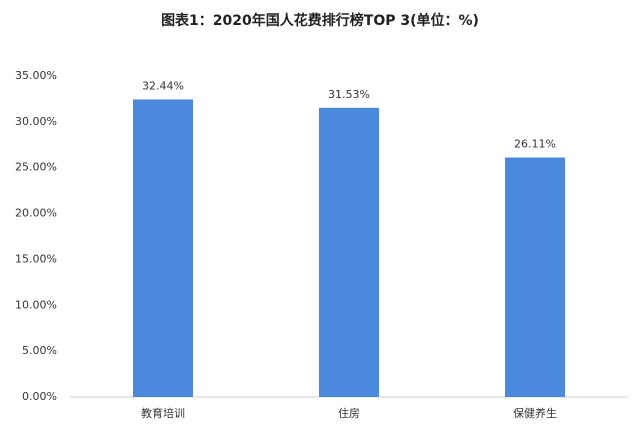  What do you see at coordinates (349, 413) in the screenshot?
I see `x-tick-label: 住房` at bounding box center [349, 413].